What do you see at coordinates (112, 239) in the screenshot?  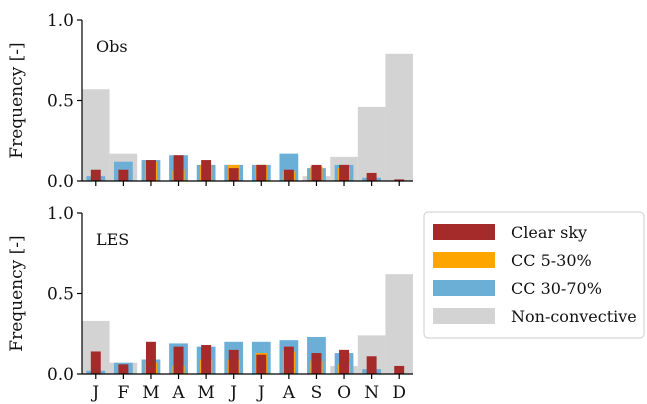 I see `panel-label: LES` at bounding box center [112, 239].